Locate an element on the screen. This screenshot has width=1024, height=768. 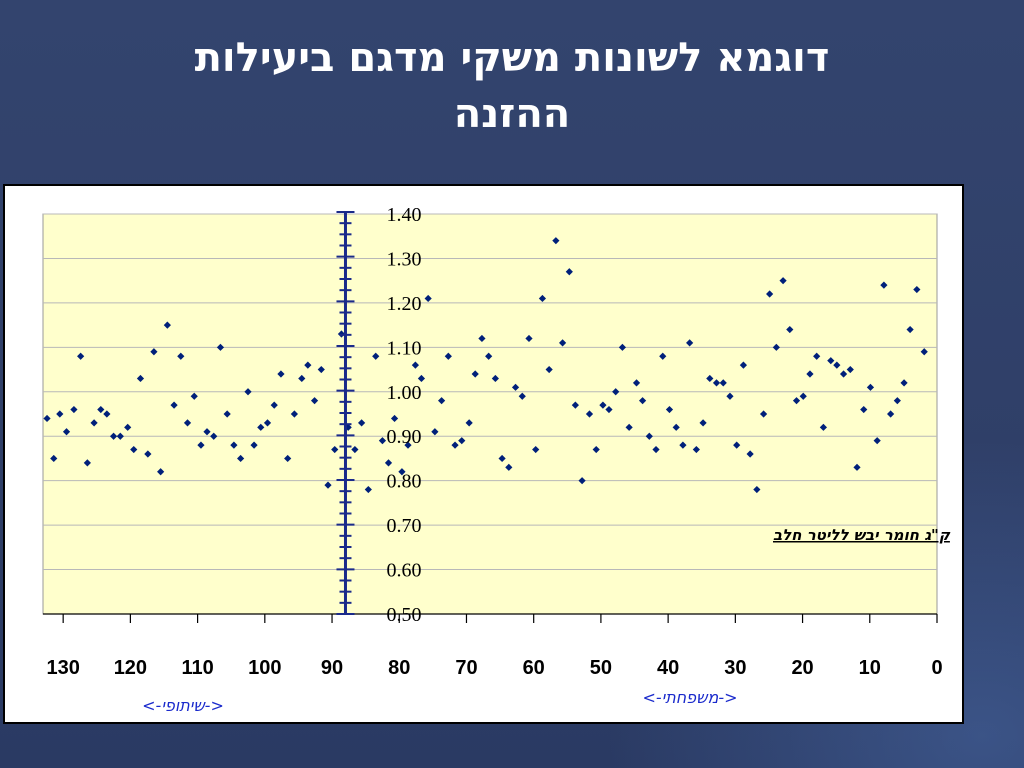
x-tick-label: 60 is located at coordinates (534, 668).